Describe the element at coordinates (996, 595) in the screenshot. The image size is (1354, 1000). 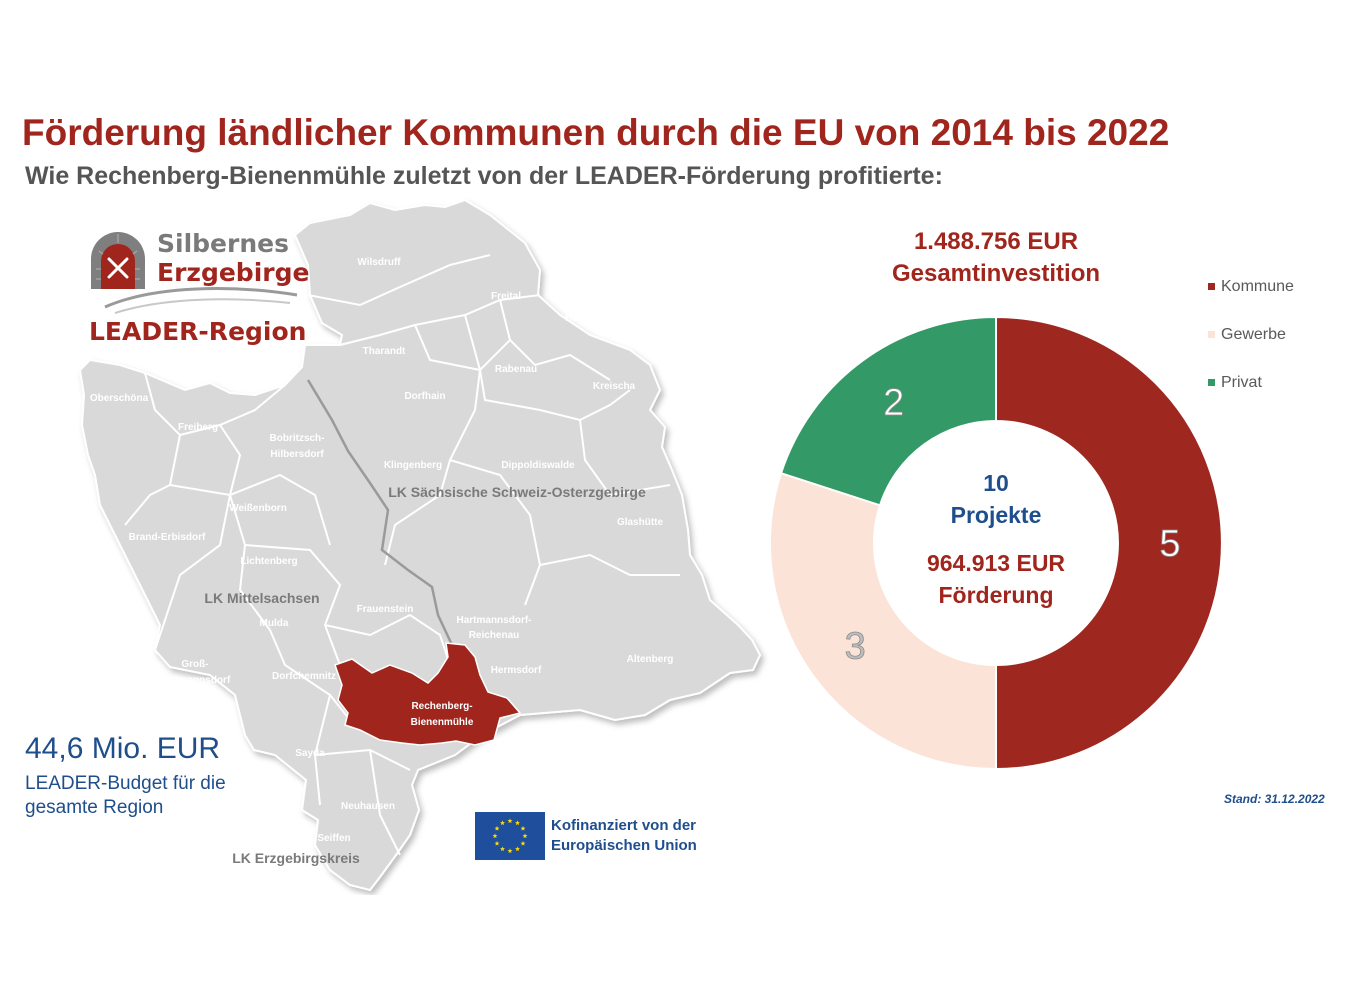
I see `funding-label: Förderung` at that location.